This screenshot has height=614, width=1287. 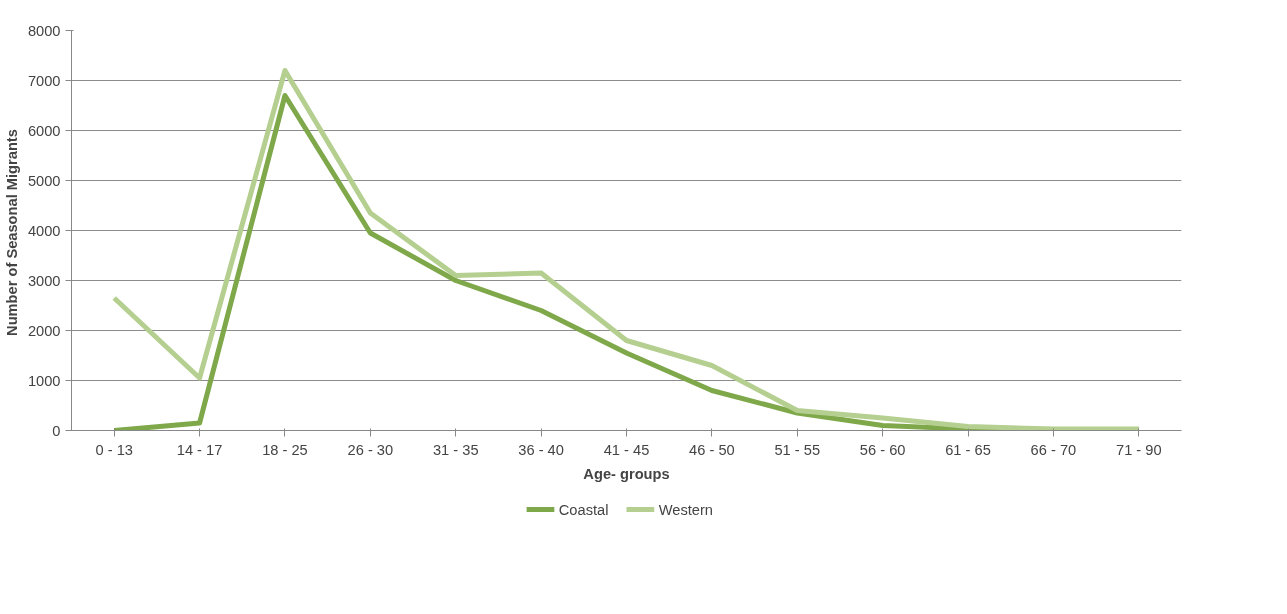 What do you see at coordinates (44, 80) in the screenshot?
I see `y-tick-label: 7000` at bounding box center [44, 80].